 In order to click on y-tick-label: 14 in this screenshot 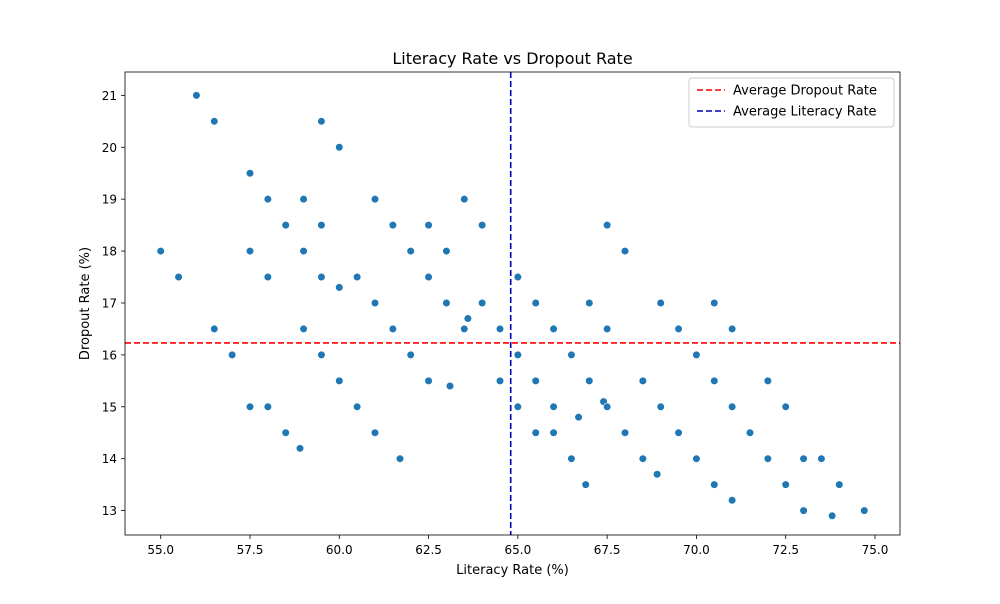, I will do `click(109, 459)`.